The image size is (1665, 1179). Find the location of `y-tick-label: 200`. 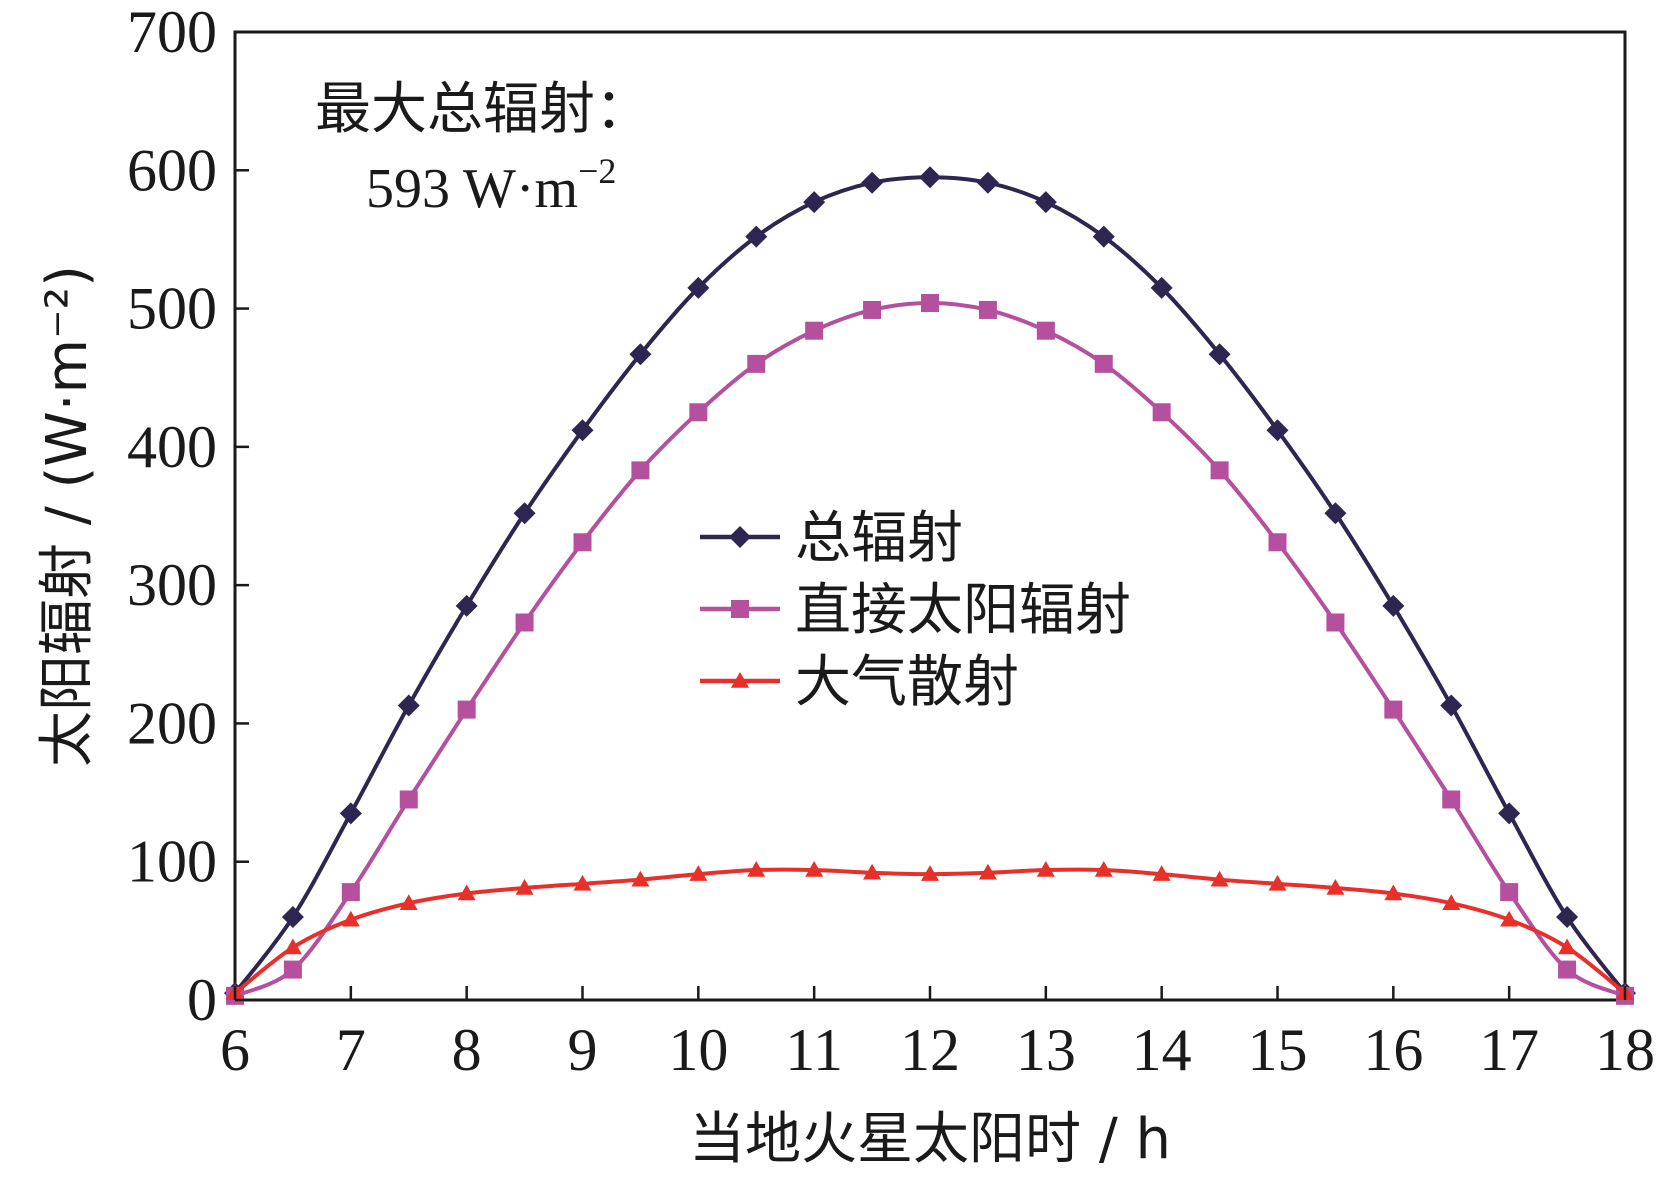

y-tick-label: 200 is located at coordinates (172, 723).